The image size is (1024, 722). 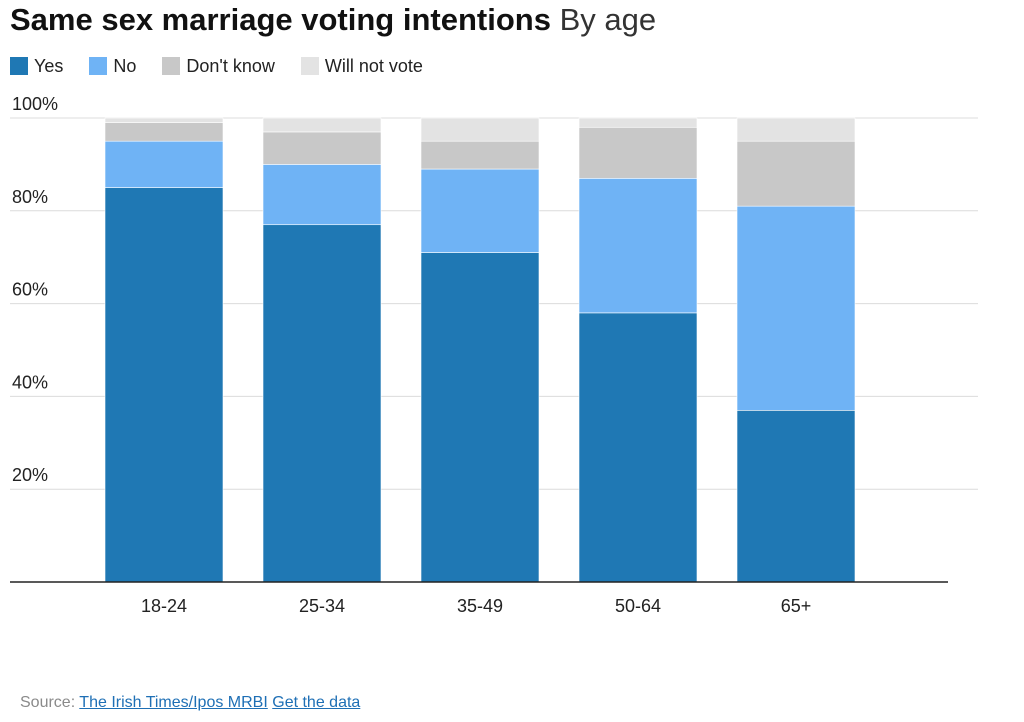 I want to click on x-tick-label: 25-34, so click(x=322, y=606).